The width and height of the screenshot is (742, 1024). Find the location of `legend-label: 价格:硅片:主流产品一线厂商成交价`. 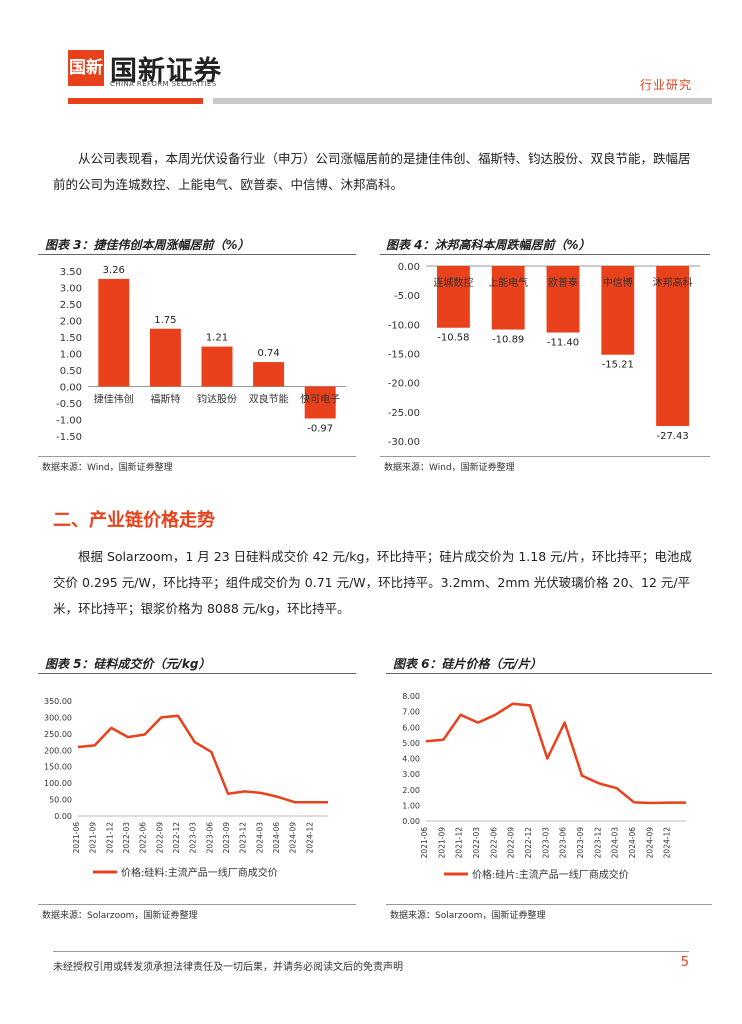

legend-label: 价格:硅片:主流产品一线厂商成交价 is located at coordinates (550, 874).